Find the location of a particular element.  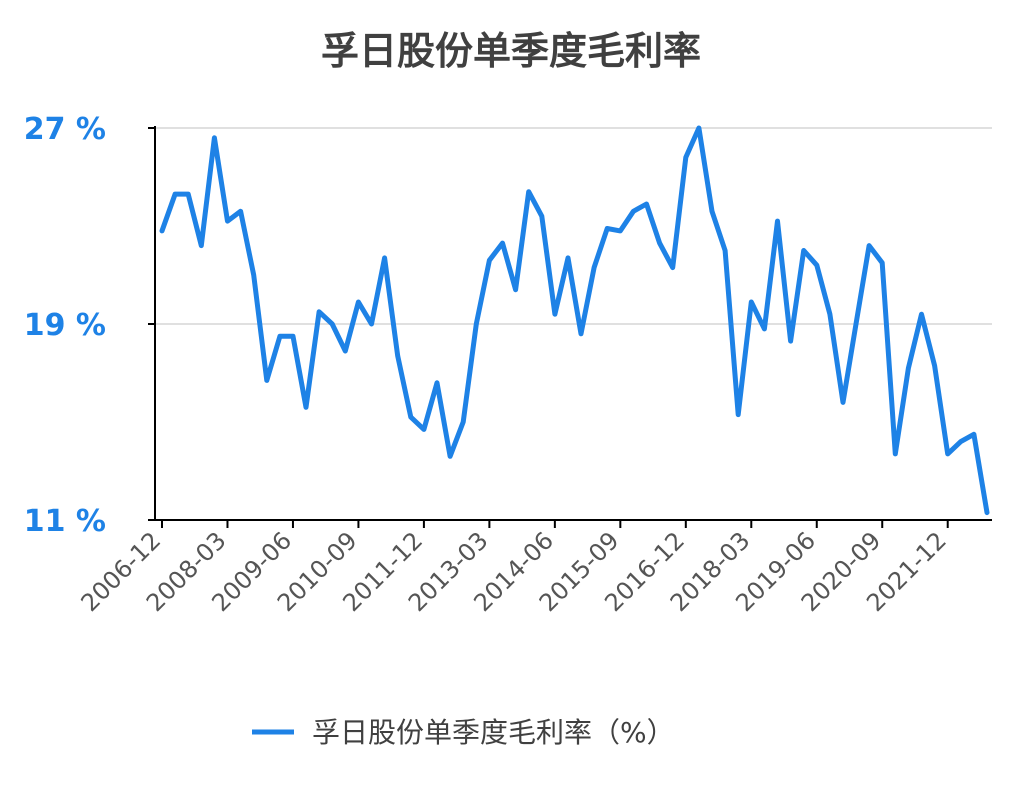

y-axis-ticks: 11 % 19 % 27 % is located at coordinates (89, 325).